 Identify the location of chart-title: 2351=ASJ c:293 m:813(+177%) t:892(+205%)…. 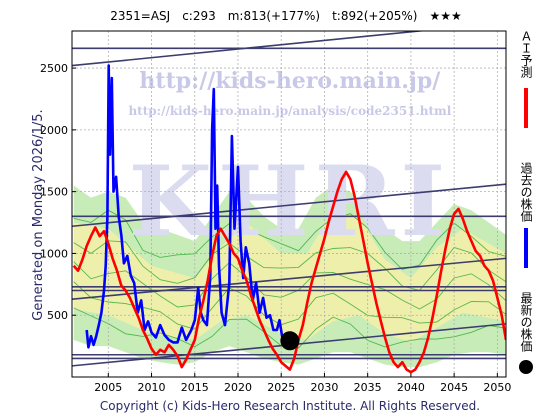
(286, 16).